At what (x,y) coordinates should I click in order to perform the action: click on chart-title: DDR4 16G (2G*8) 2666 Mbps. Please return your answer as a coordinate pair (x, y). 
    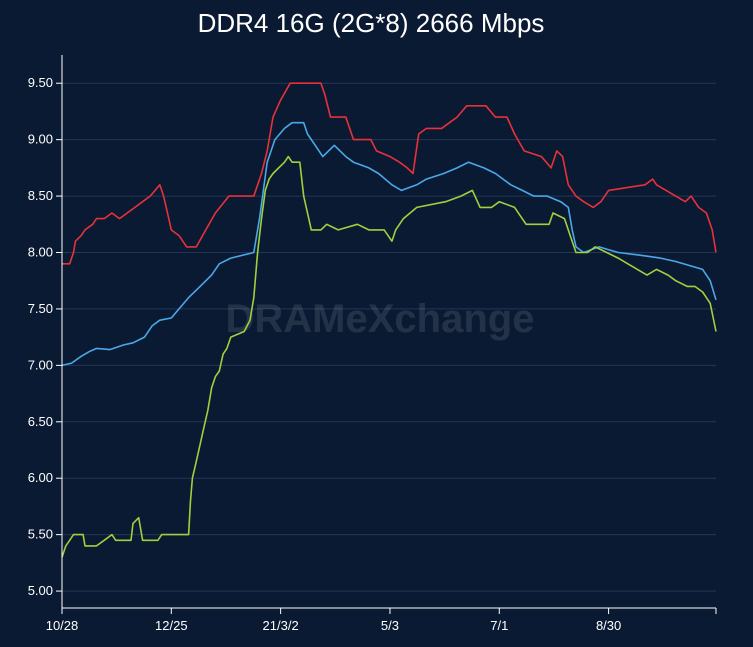
    Looking at the image, I should click on (371, 23).